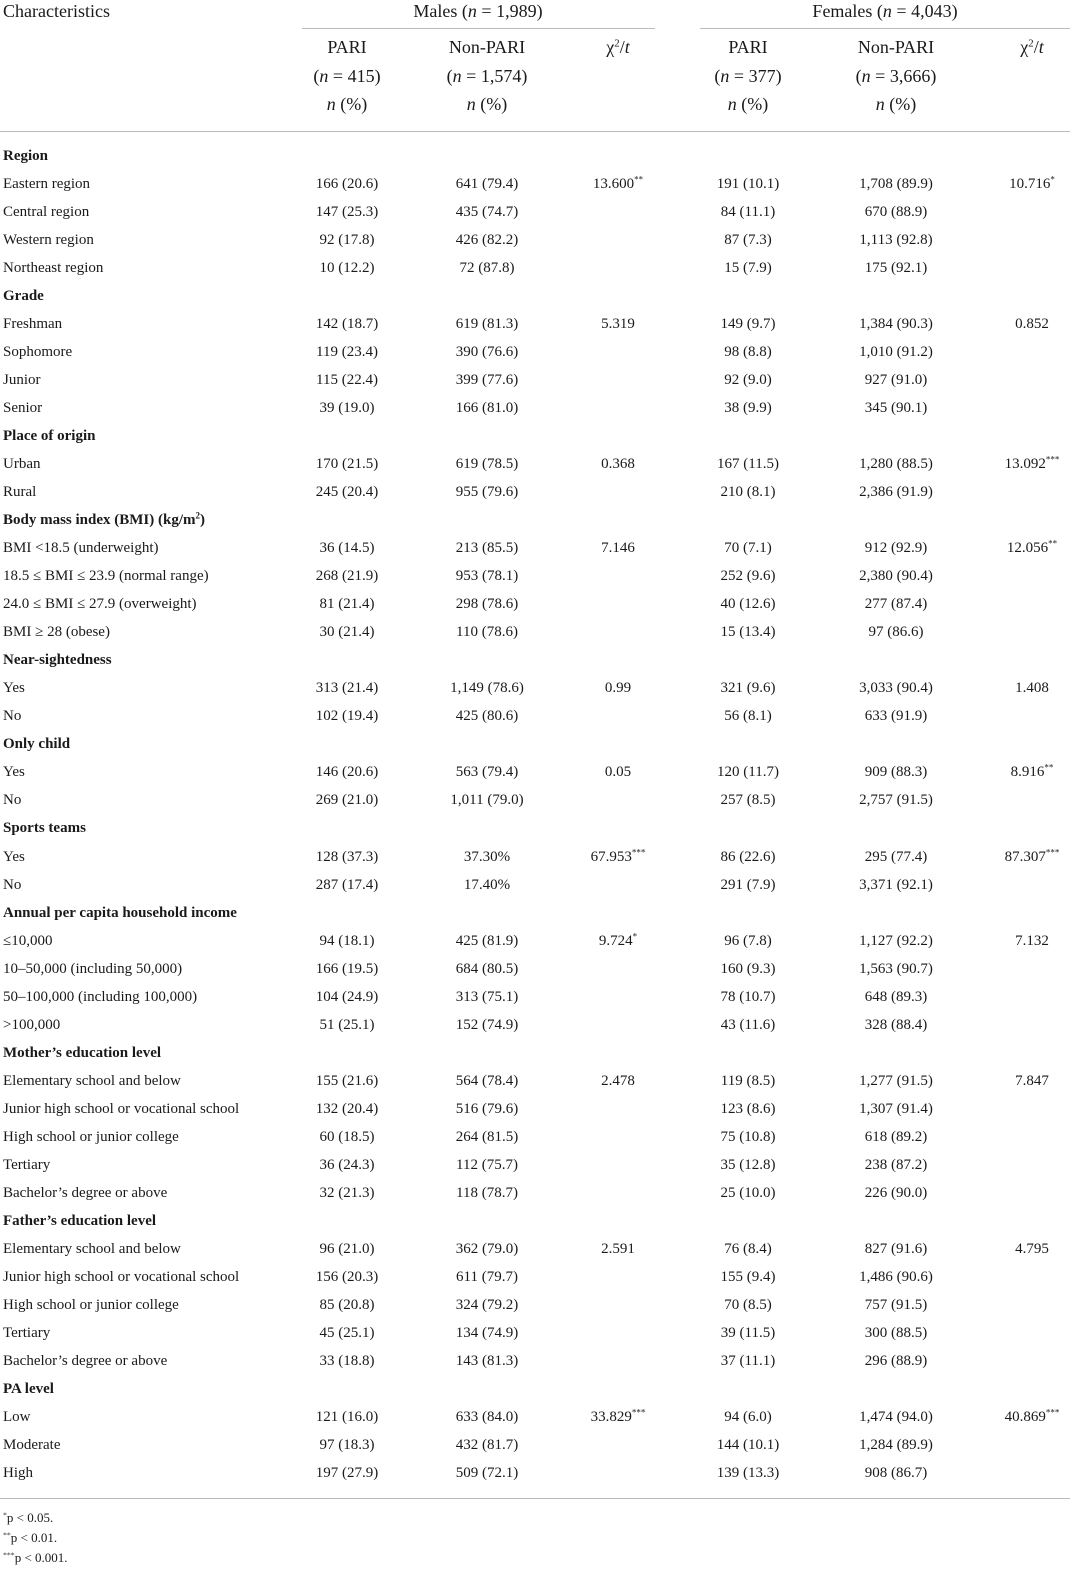  I want to click on group-header: Females (n = 4,043), so click(885, 11).